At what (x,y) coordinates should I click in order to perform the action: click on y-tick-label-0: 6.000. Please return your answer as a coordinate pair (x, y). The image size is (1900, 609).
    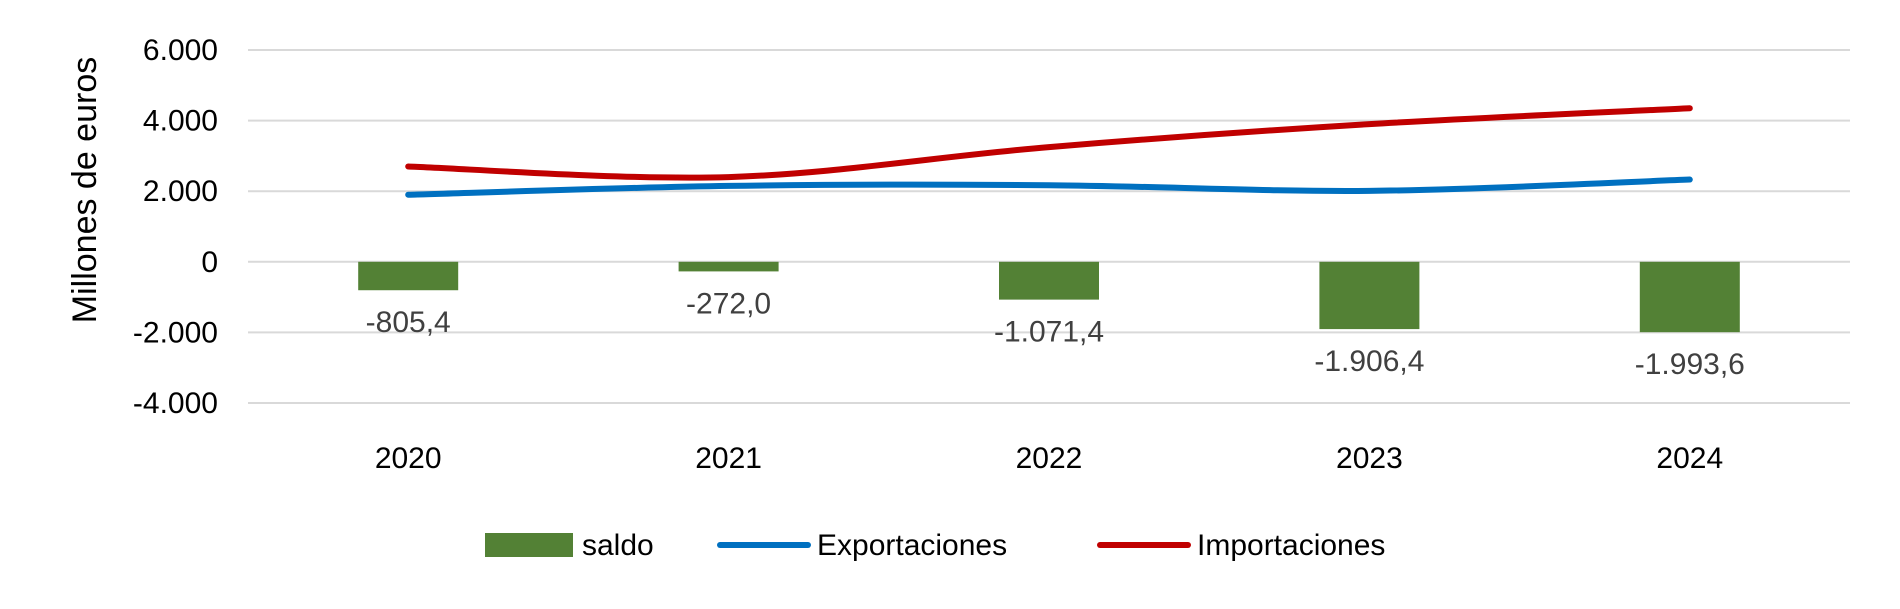
    Looking at the image, I should click on (180, 50).